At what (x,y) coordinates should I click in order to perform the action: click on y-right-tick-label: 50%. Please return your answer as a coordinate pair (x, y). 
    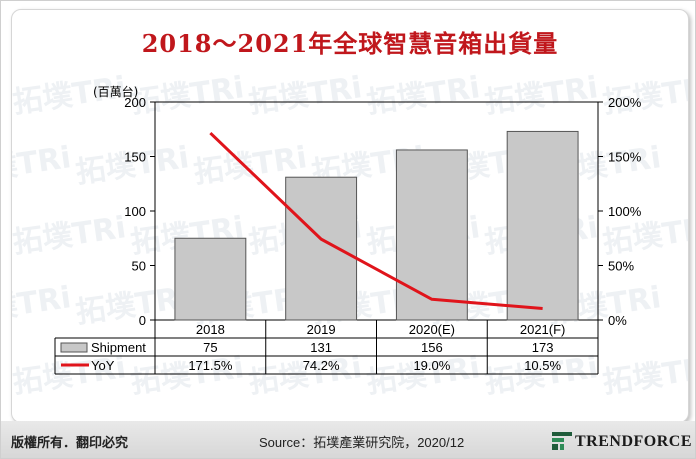
    Looking at the image, I should click on (621, 266).